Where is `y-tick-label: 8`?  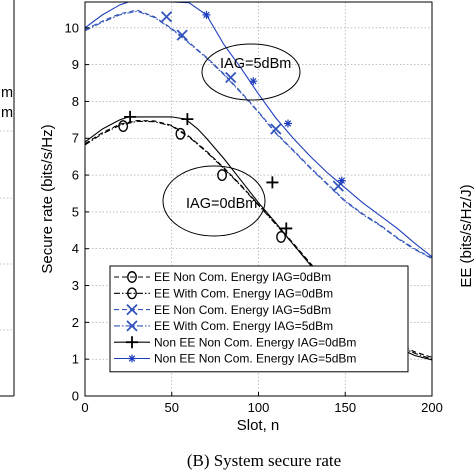
y-tick-label: 8 is located at coordinates (75, 101).